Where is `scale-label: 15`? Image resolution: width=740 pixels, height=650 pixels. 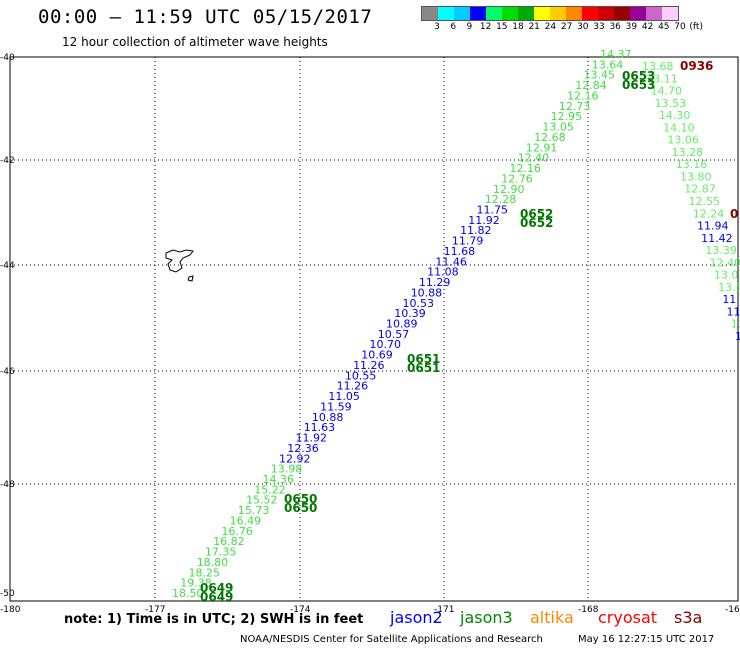
scale-label: 15 is located at coordinates (502, 27).